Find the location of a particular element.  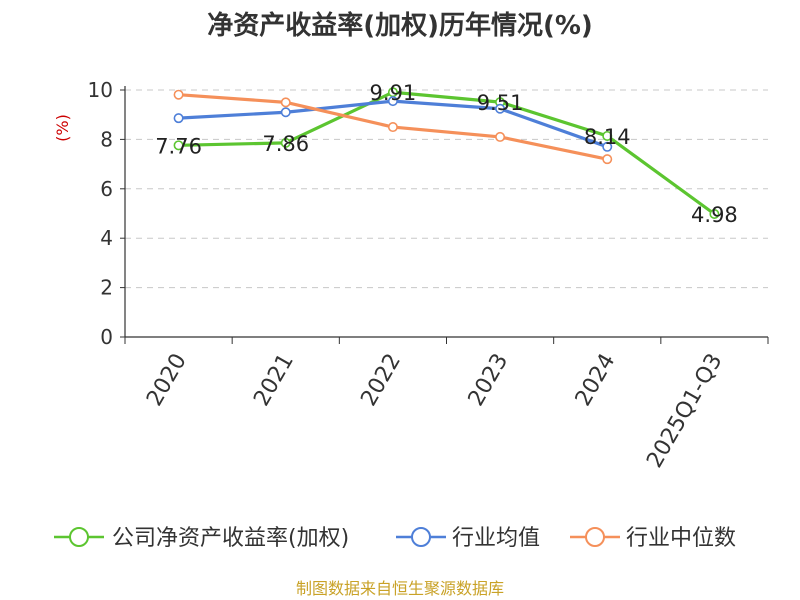

data-label-5: 4.98 is located at coordinates (714, 215).